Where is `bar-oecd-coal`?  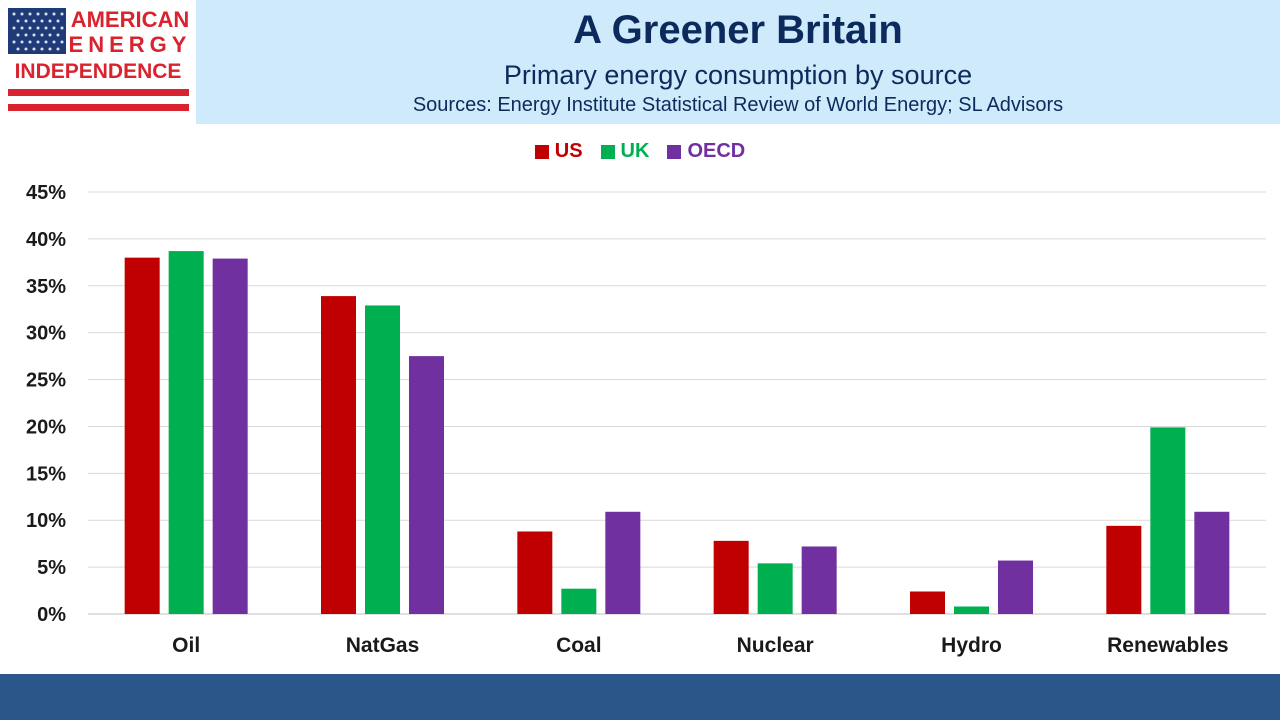
bar-oecd-coal is located at coordinates (623, 562).